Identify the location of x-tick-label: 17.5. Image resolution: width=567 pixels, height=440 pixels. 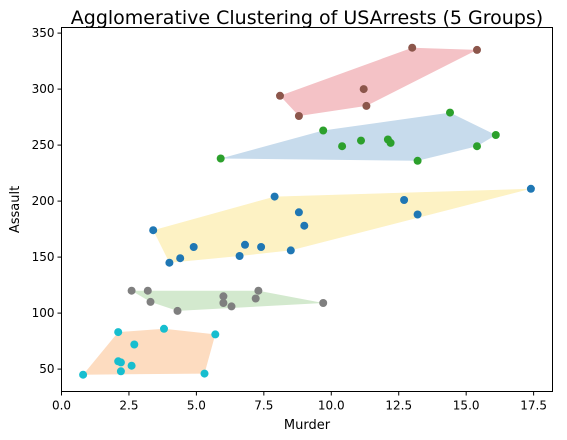
(533, 406).